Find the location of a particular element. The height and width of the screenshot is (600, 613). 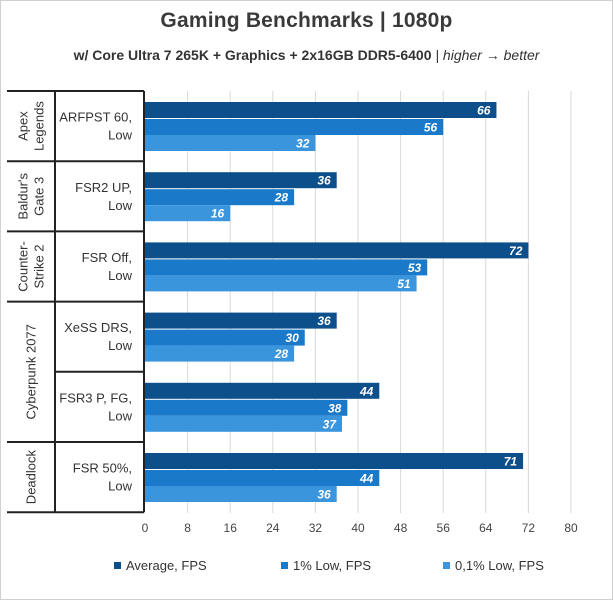

bar-value-label: 72 is located at coordinates (516, 251).